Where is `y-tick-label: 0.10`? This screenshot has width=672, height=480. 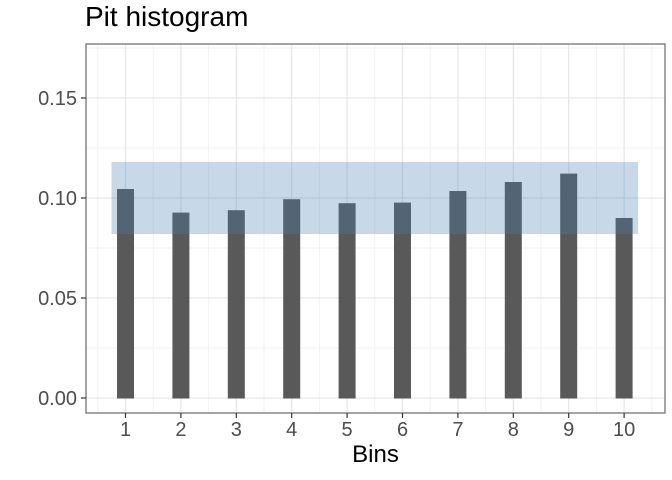
y-tick-label: 0.10 is located at coordinates (57, 199).